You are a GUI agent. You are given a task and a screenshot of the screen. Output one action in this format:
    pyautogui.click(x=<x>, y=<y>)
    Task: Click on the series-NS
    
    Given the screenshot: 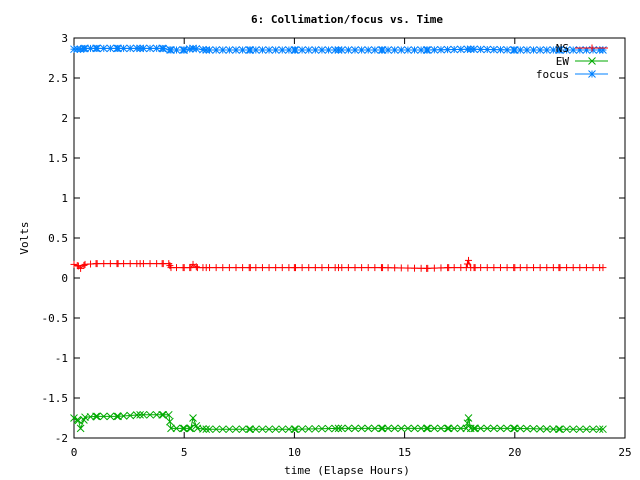 What is the action you would take?
    pyautogui.click(x=338, y=264)
    